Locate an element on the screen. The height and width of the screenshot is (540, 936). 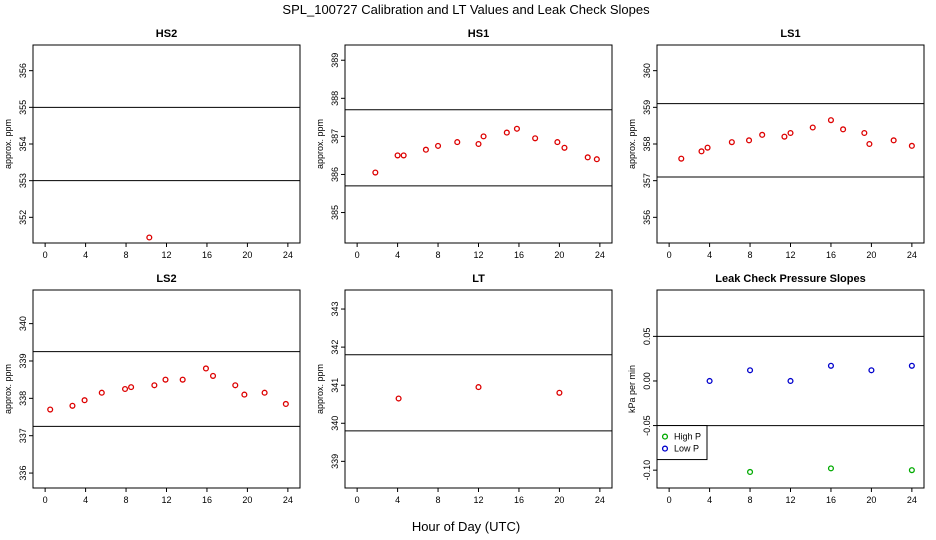
y-tick-label: 336 is located at coordinates (23, 473).